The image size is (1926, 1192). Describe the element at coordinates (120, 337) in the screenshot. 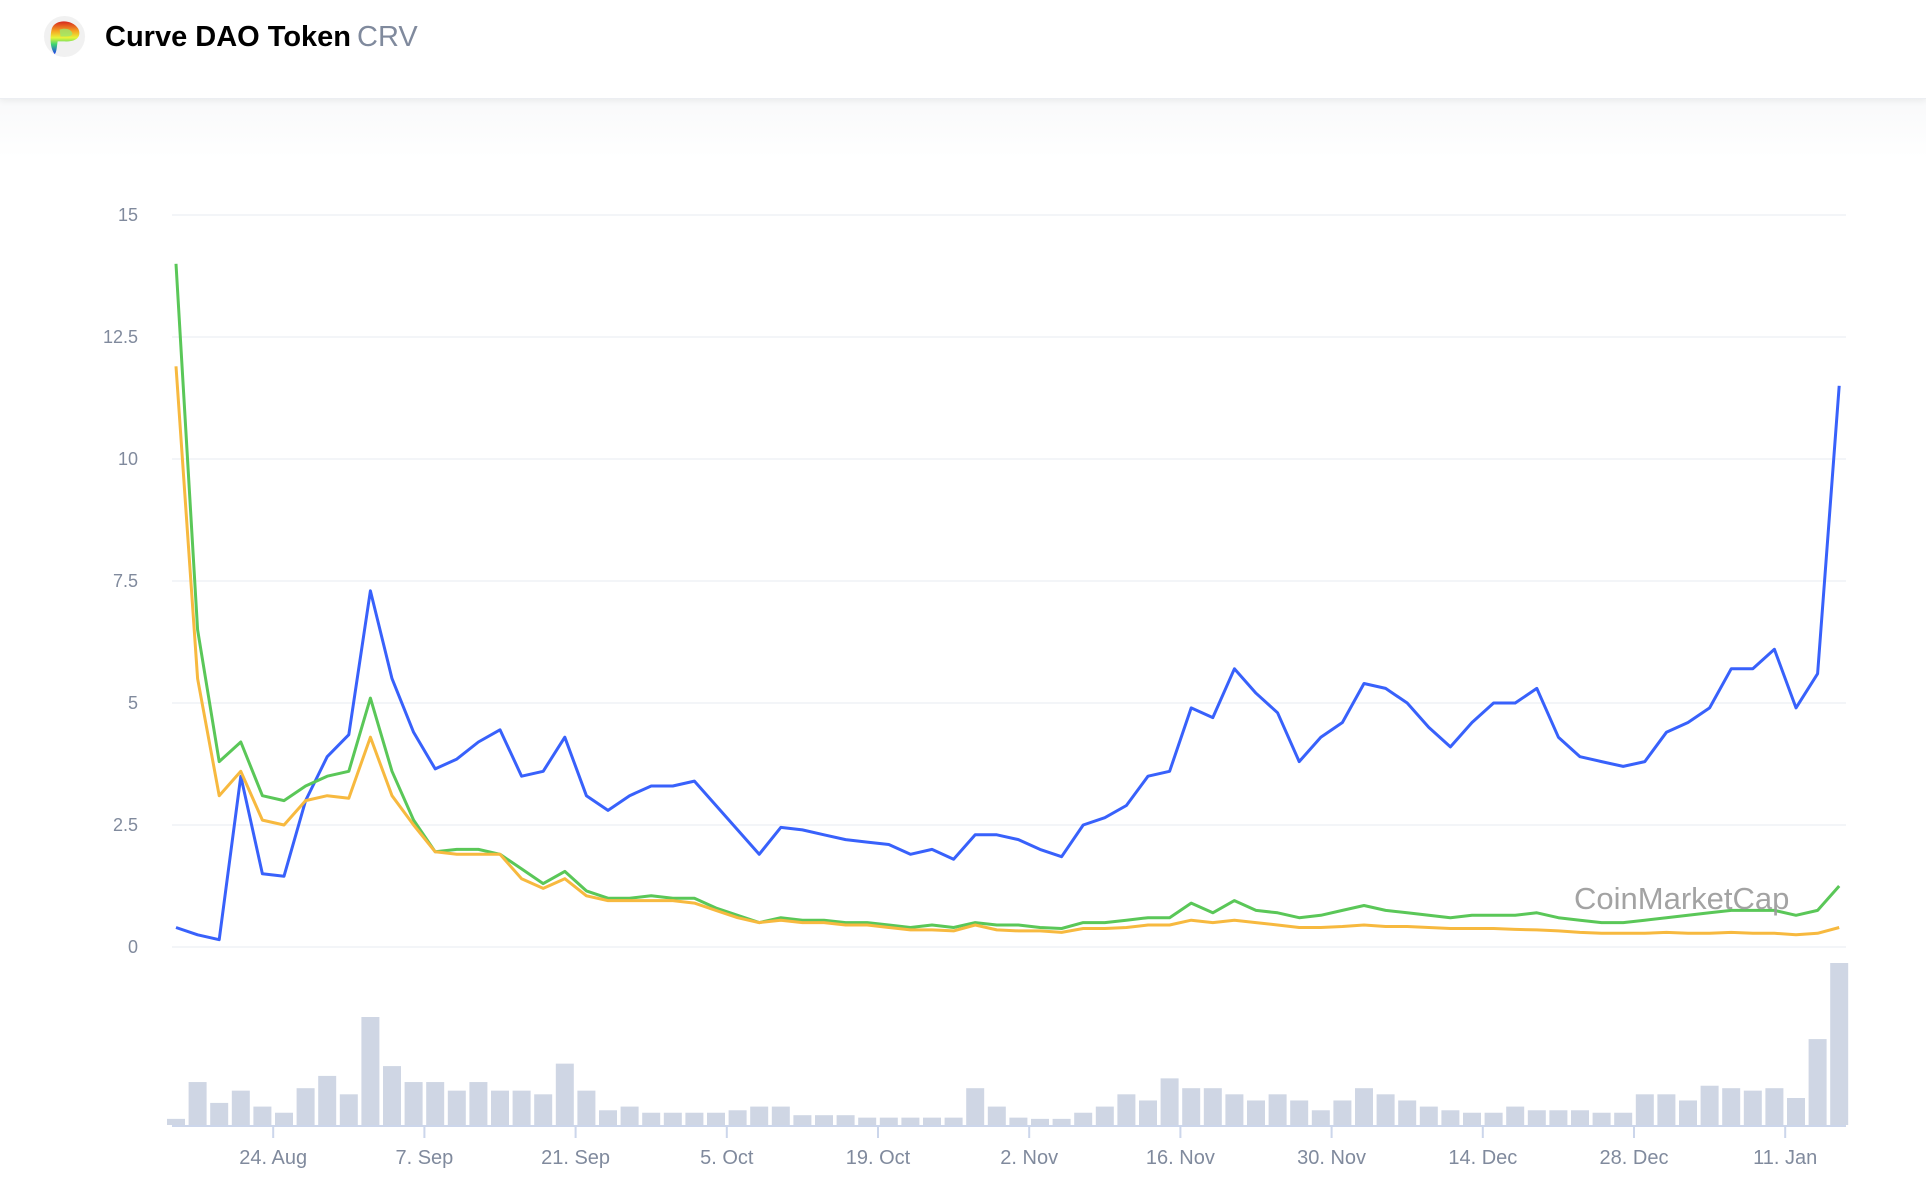

I see `y-tick-label: 12.5` at that location.